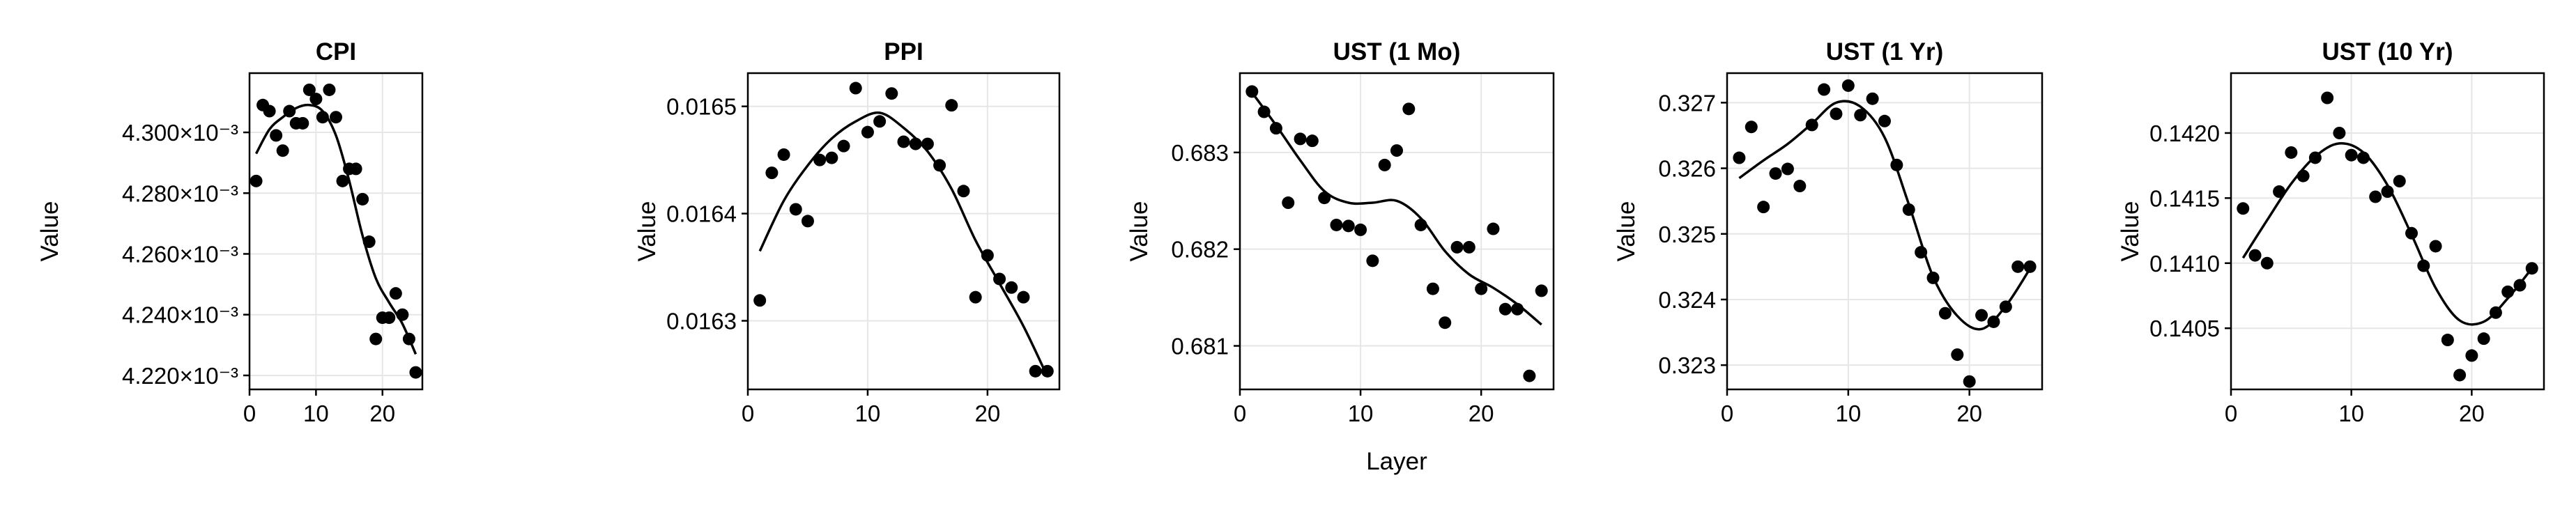  Describe the element at coordinates (1200, 346) in the screenshot. I see `y-tick-label: 0.681` at that location.